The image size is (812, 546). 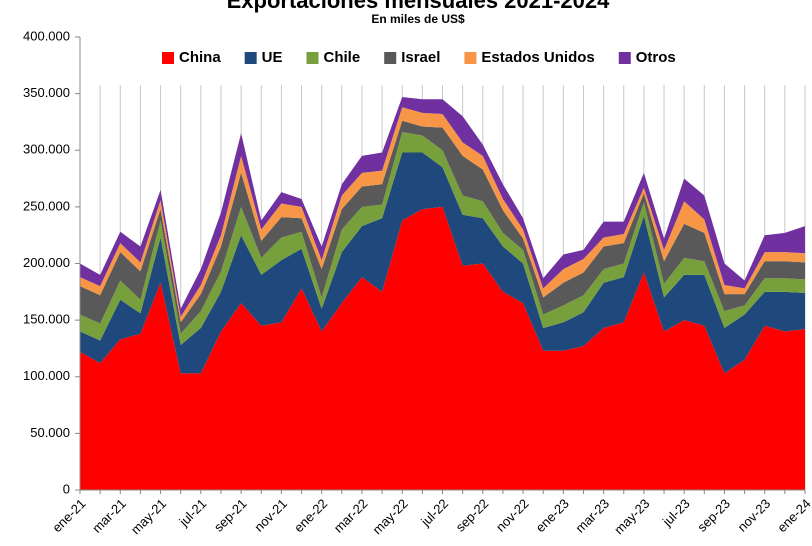 What do you see at coordinates (420, 57) in the screenshot?
I see `legend-label: Israel` at bounding box center [420, 57].